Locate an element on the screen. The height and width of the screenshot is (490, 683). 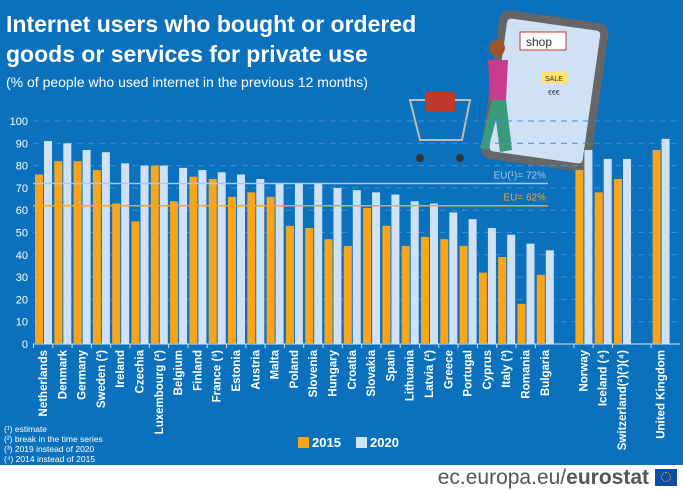
eu-flag-icon is located at coordinates (666, 477).